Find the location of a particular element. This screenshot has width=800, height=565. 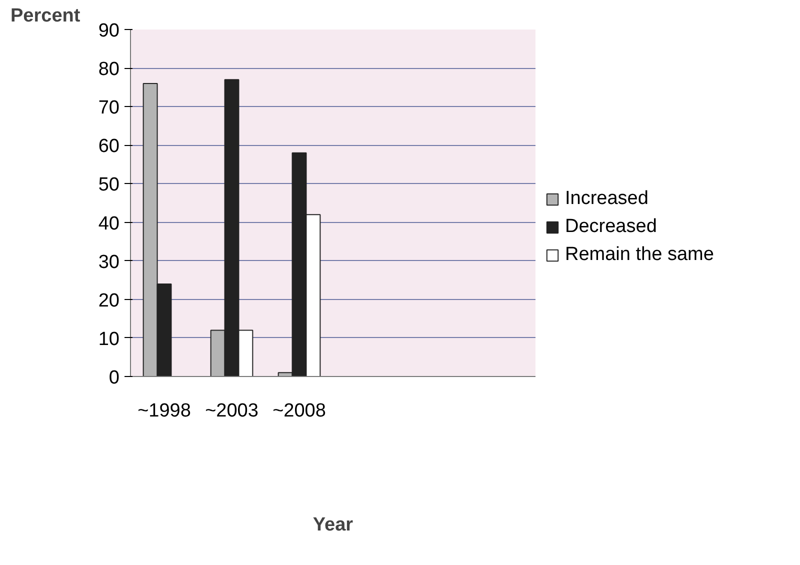

y-tick-label: 70 is located at coordinates (109, 108).